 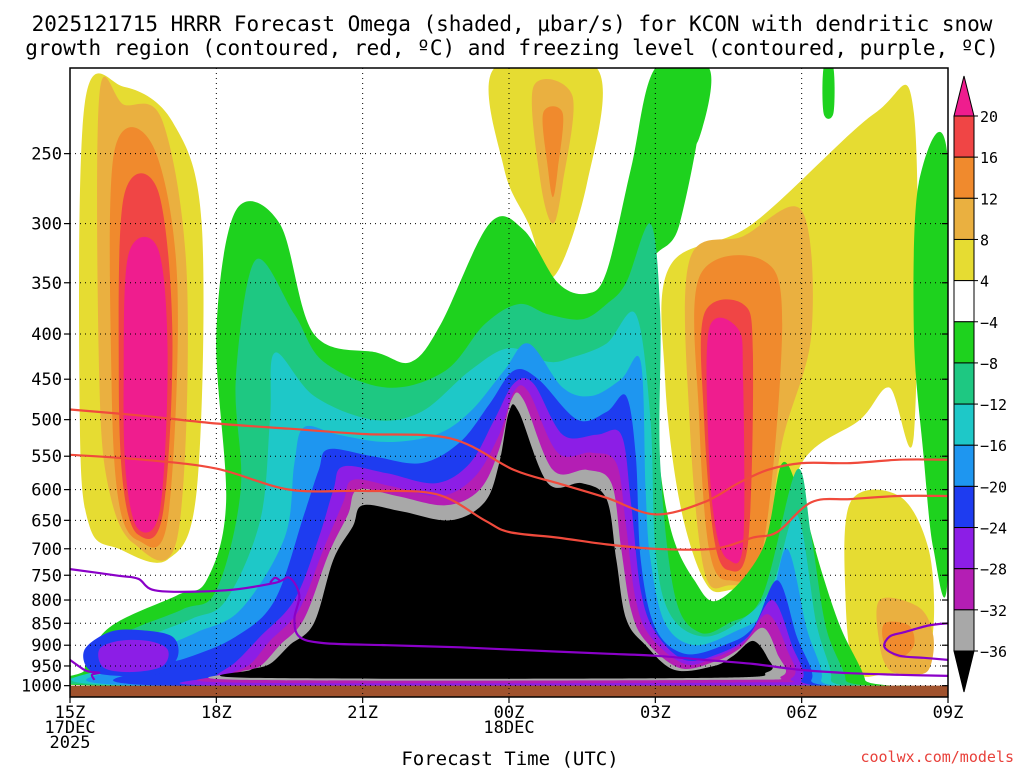 I want to click on y-tick-label-750: 750, so click(x=46, y=576).